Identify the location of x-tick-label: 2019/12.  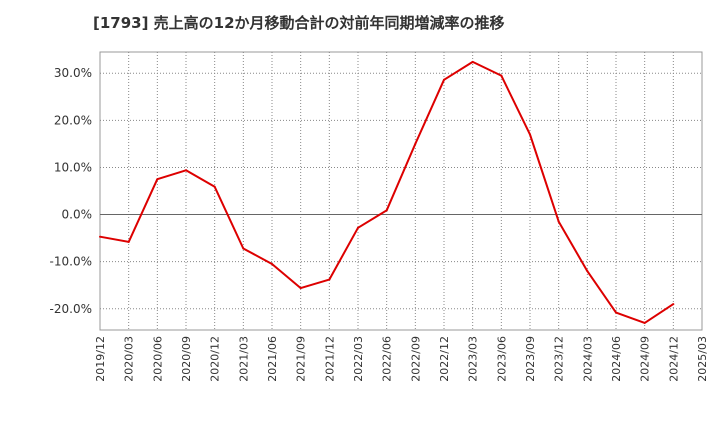
(100, 359).